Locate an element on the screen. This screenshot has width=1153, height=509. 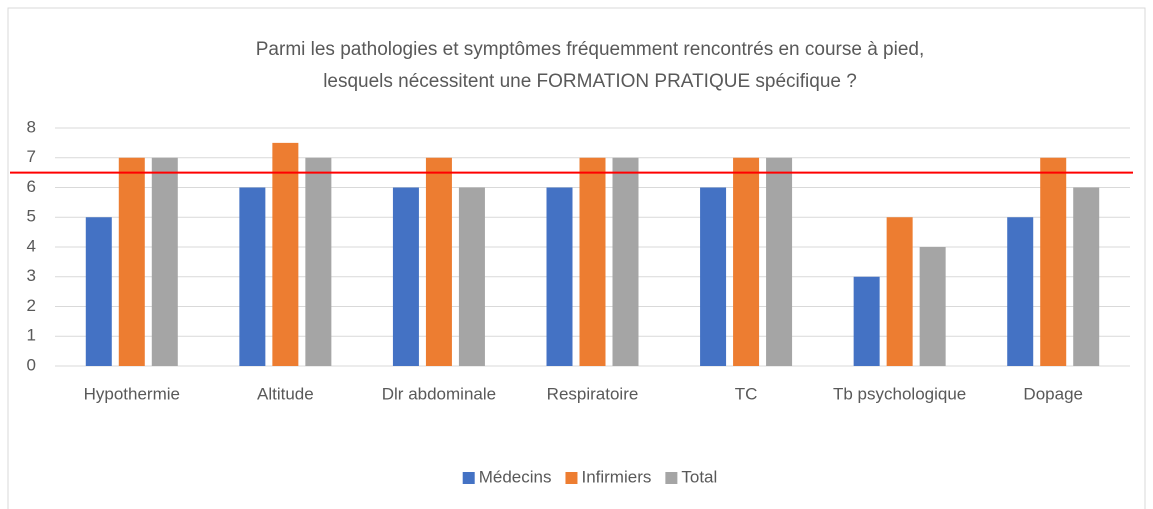
legend-label: Infirmiers is located at coordinates (616, 476).